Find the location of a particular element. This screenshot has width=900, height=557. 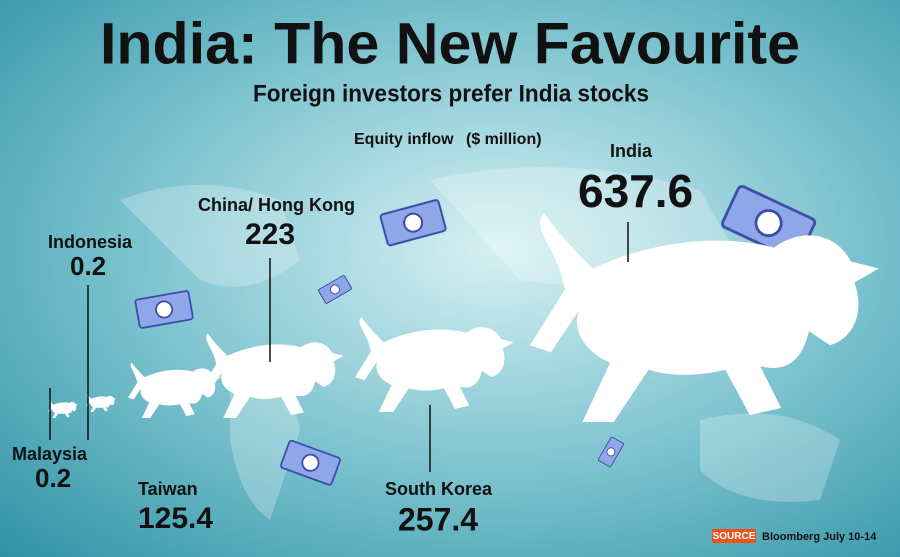

value-label: 223 is located at coordinates (270, 234).